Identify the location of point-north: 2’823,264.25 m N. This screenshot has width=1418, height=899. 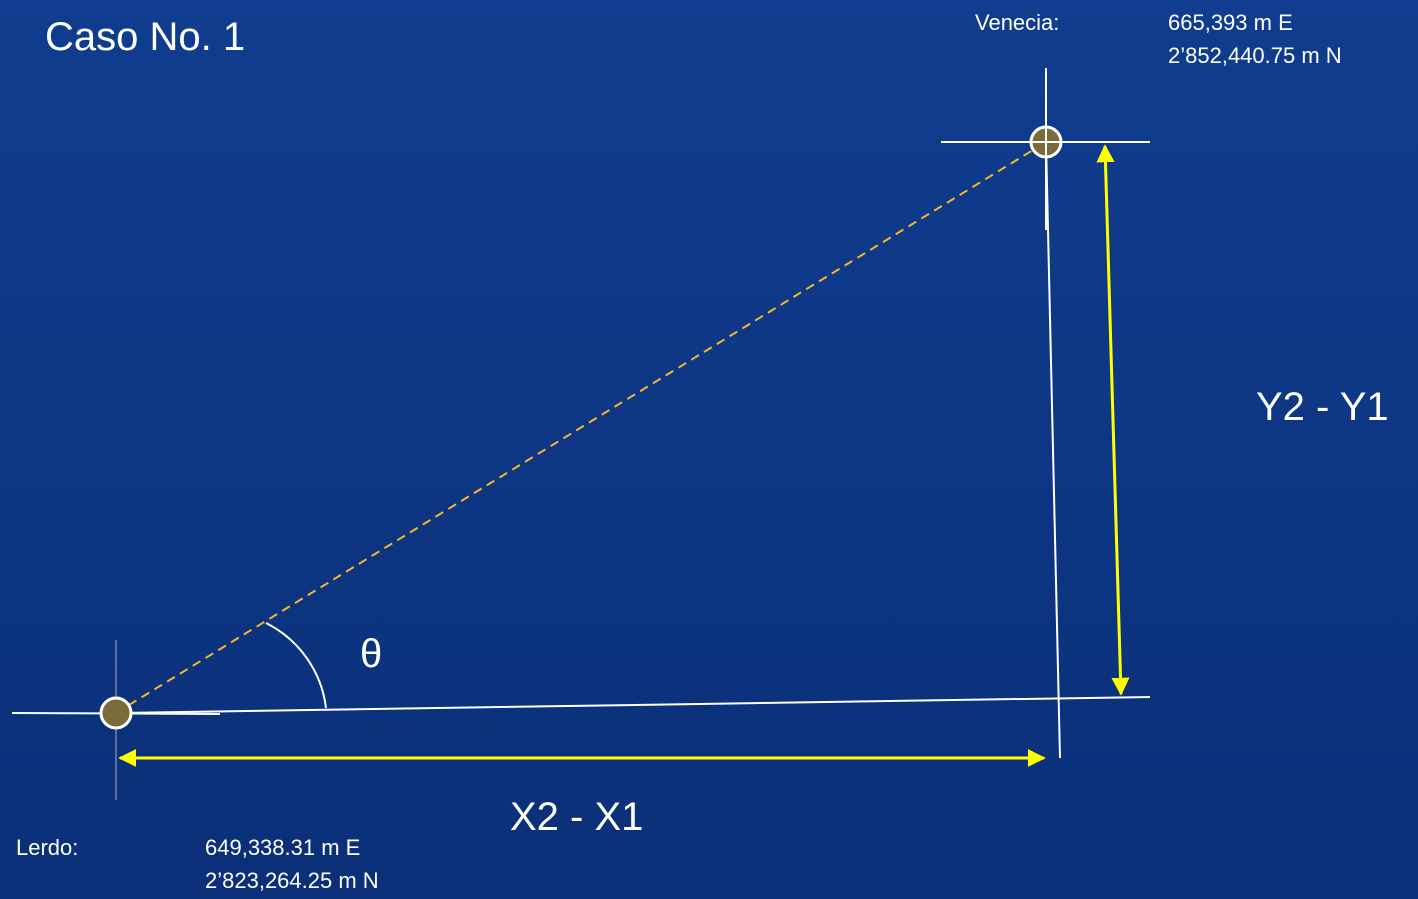
(292, 880).